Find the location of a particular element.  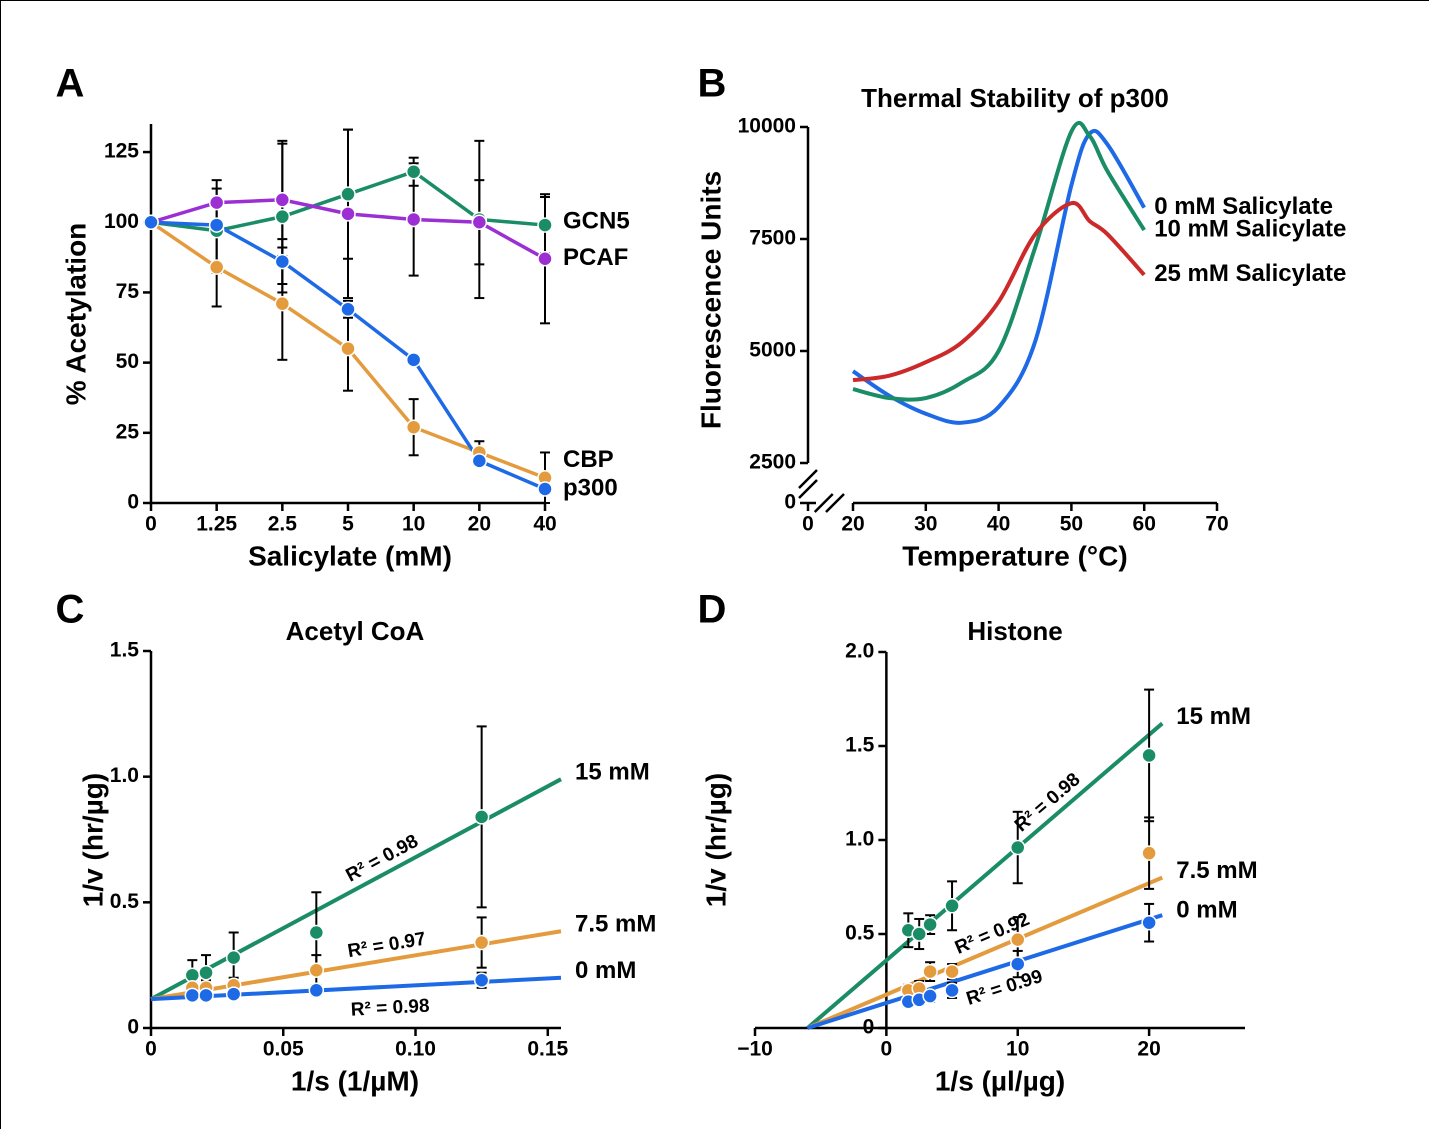

y-axis-label: % Acetylation is located at coordinates (75, 314).